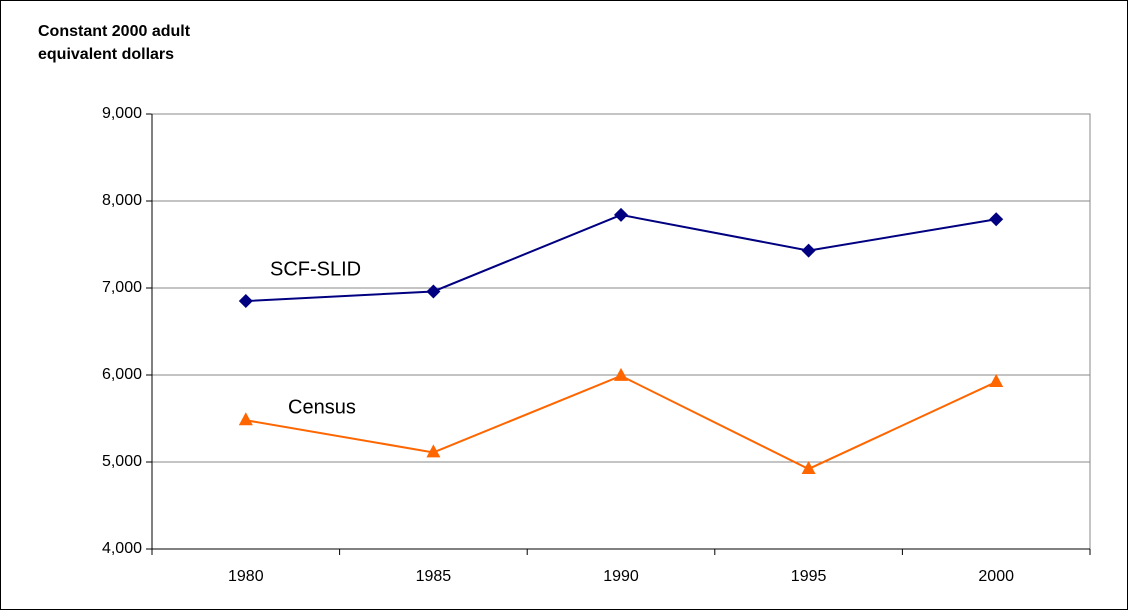 The height and width of the screenshot is (610, 1128). I want to click on y-tick-label: 8,000, so click(122, 200).